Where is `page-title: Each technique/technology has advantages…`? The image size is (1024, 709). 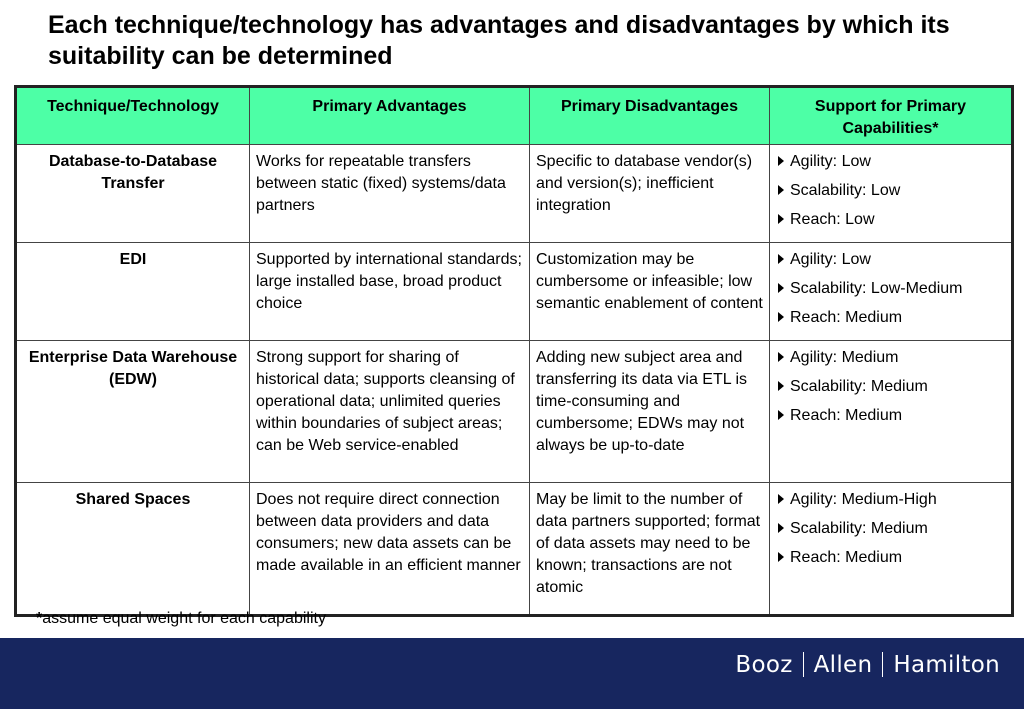 page-title: Each technique/technology has advantages… is located at coordinates (499, 40).